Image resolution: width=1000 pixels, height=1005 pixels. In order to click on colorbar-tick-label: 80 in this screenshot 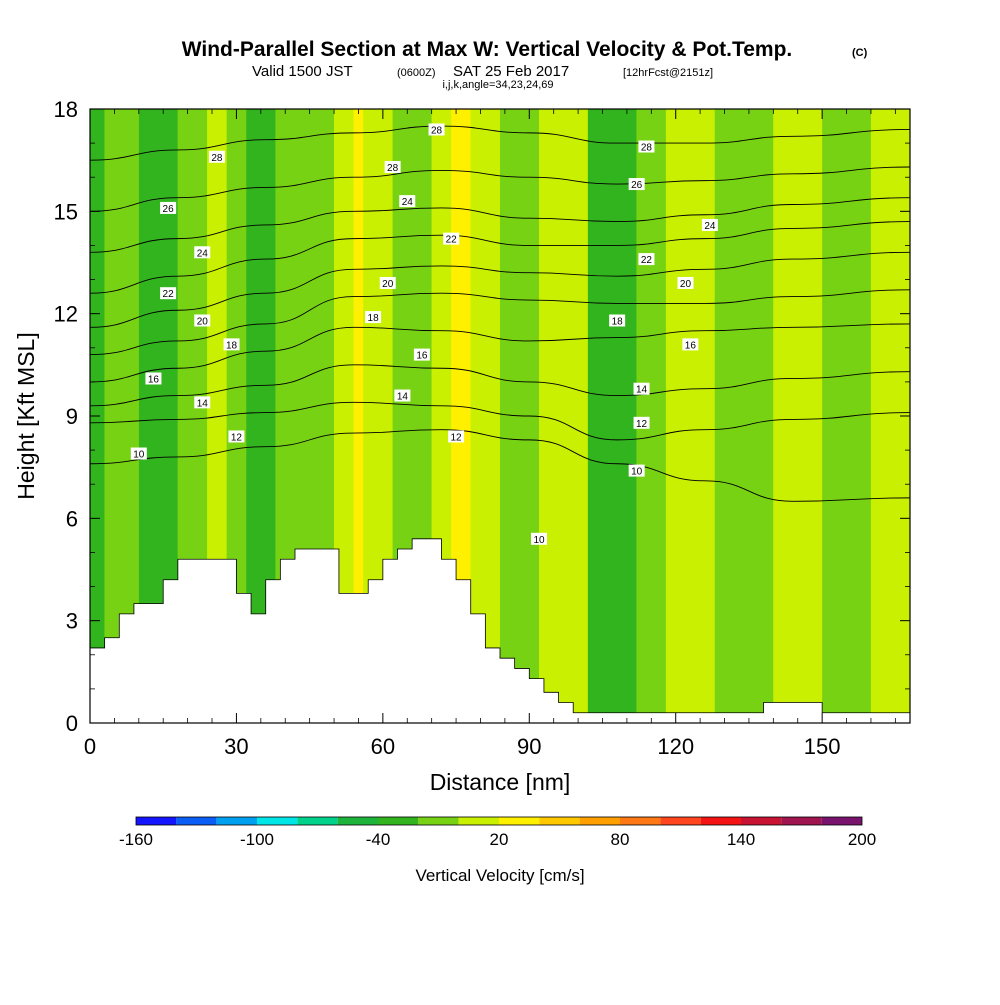, I will do `click(620, 839)`.